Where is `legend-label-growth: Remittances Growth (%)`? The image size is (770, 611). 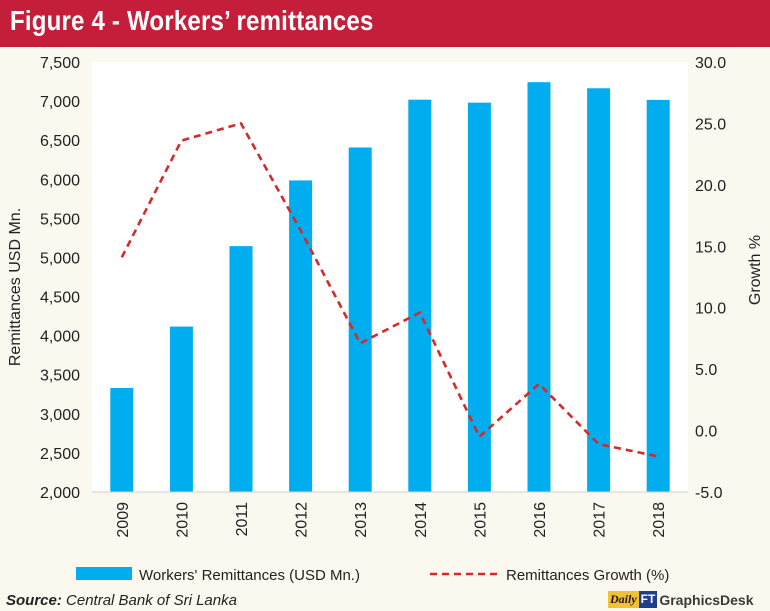
legend-label-growth: Remittances Growth (%) is located at coordinates (587, 575).